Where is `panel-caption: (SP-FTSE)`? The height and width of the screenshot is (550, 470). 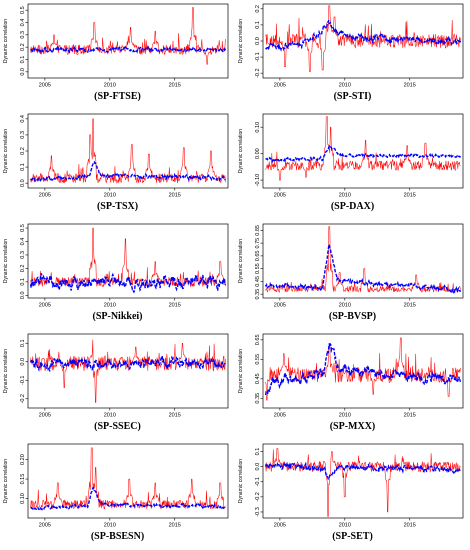
panel-caption: (SP-FTSE) is located at coordinates (117, 96).